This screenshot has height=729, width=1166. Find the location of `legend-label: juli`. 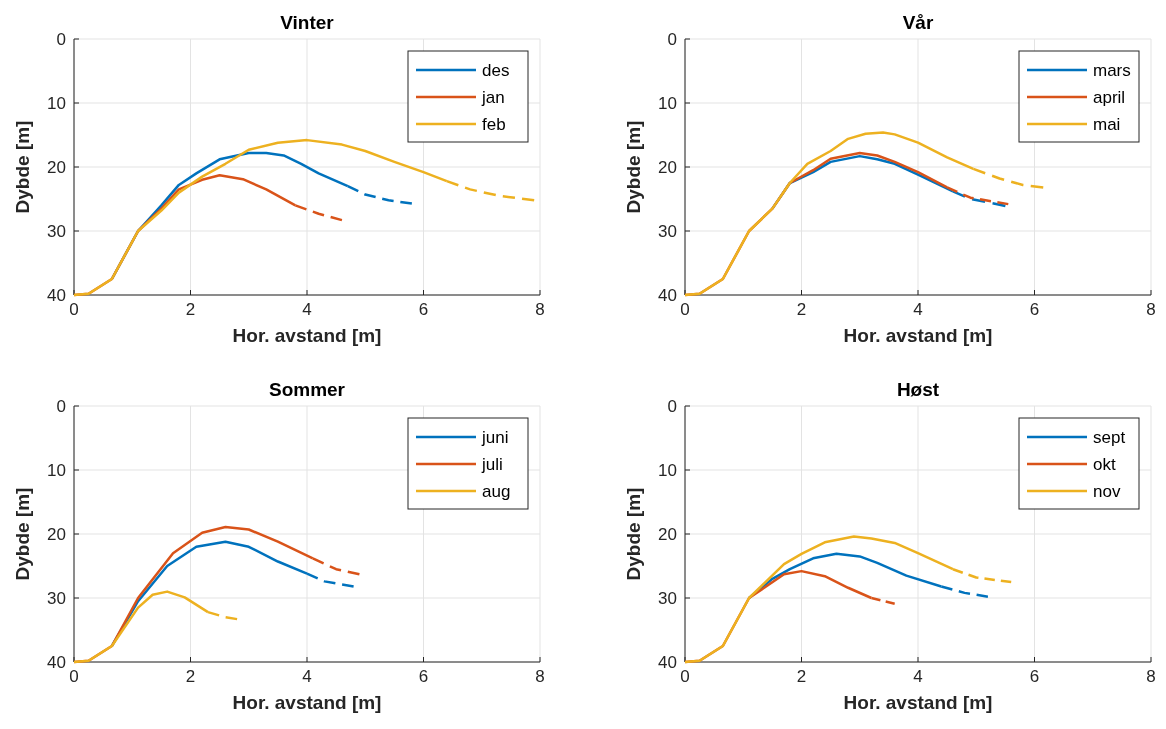

legend-label: juli is located at coordinates (492, 464).